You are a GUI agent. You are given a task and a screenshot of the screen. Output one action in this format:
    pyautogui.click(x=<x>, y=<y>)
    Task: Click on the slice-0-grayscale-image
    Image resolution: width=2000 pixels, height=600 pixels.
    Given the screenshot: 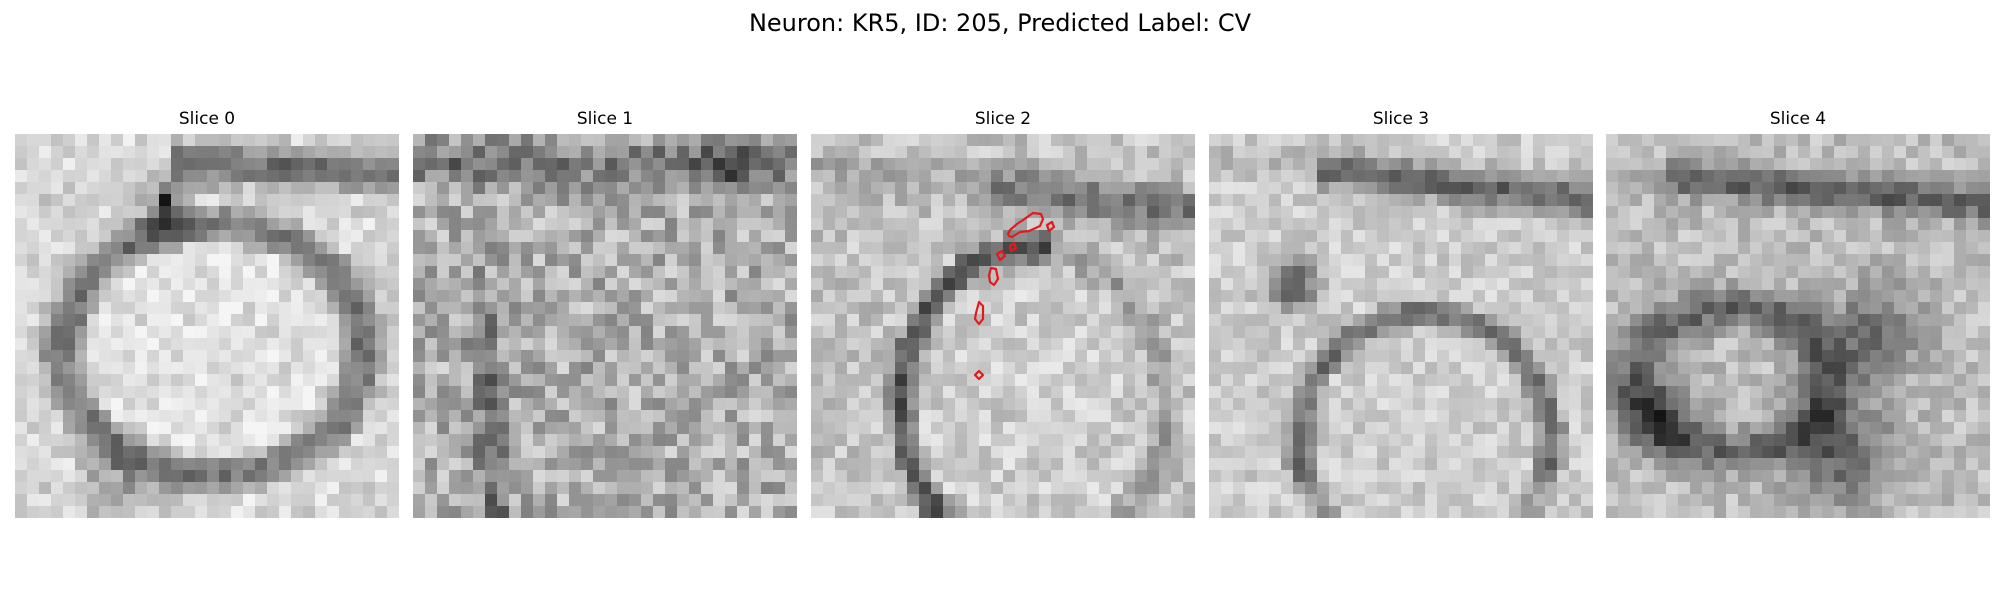 What is the action you would take?
    pyautogui.click(x=207, y=326)
    